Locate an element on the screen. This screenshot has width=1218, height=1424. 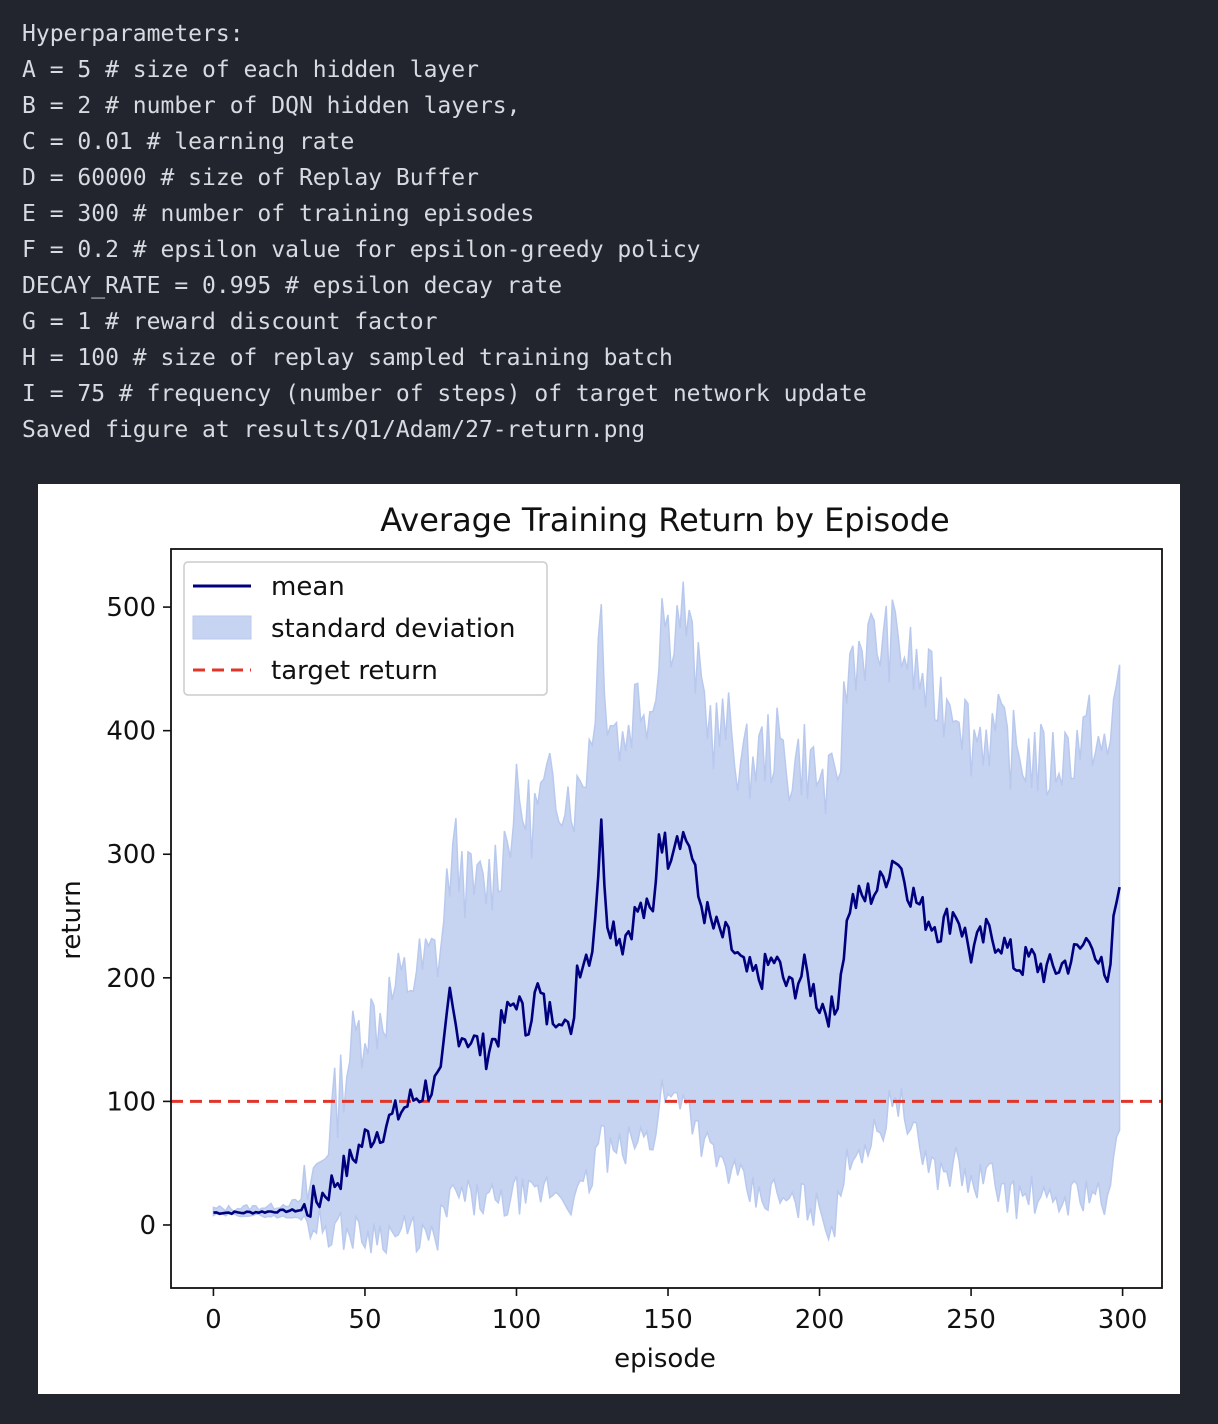
x-axis: 0 50 100 150 200 250 300 is located at coordinates (676, 1311).